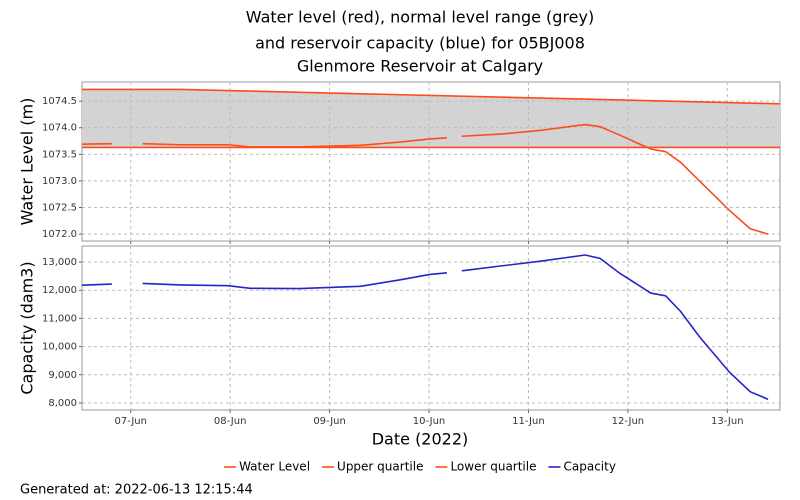 This screenshot has height=500, width=800. What do you see at coordinates (59, 234) in the screenshot?
I see `y-tick-label: 1072.0` at bounding box center [59, 234].